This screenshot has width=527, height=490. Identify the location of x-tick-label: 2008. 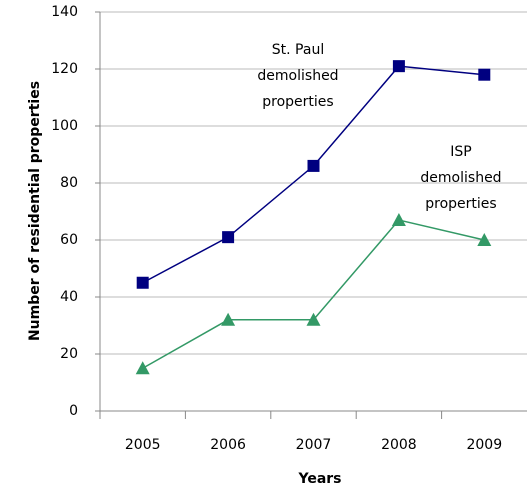
(399, 445).